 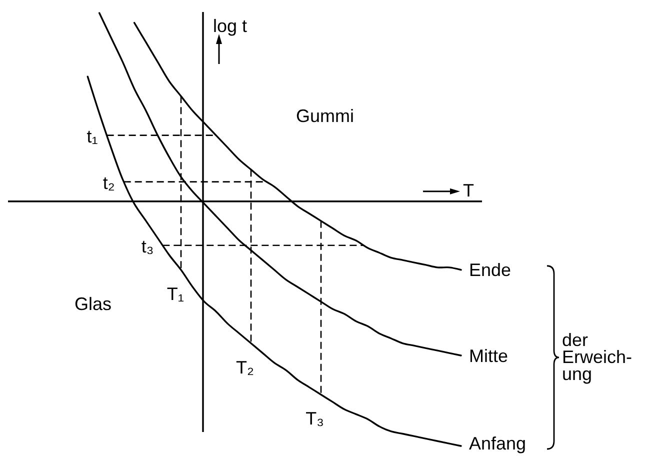 I want to click on annotation: Glas, so click(x=93, y=304).